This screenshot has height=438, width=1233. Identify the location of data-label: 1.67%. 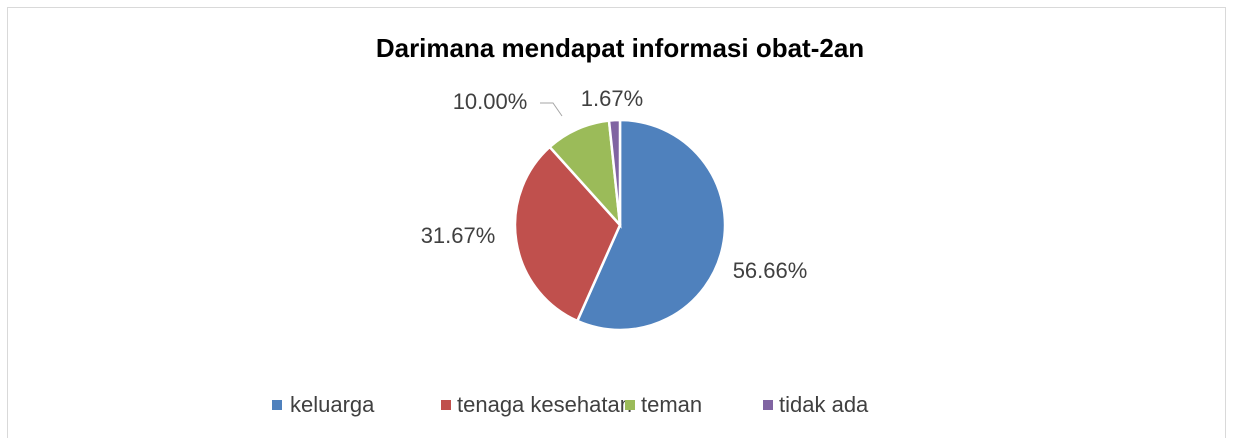
(612, 98).